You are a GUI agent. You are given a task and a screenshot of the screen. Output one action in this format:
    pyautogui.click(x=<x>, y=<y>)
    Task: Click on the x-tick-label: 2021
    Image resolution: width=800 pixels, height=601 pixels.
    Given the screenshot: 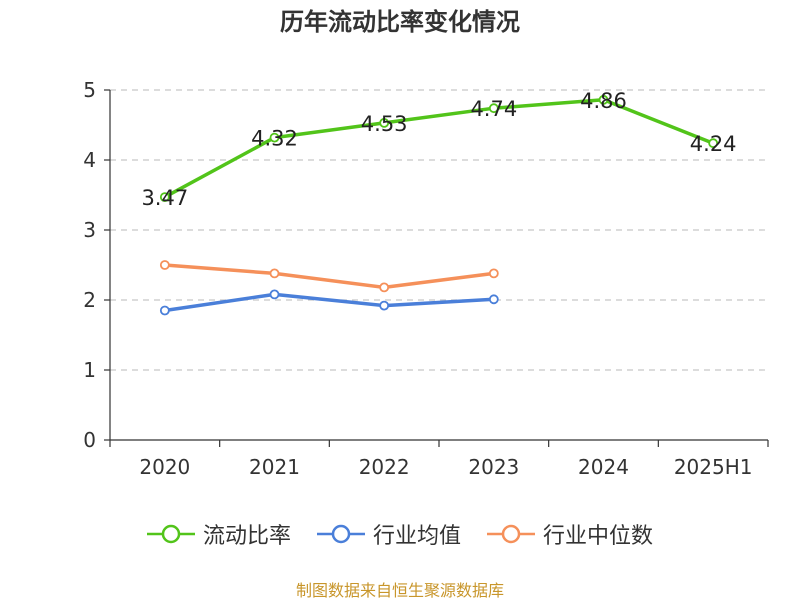 What is the action you would take?
    pyautogui.click(x=274, y=467)
    